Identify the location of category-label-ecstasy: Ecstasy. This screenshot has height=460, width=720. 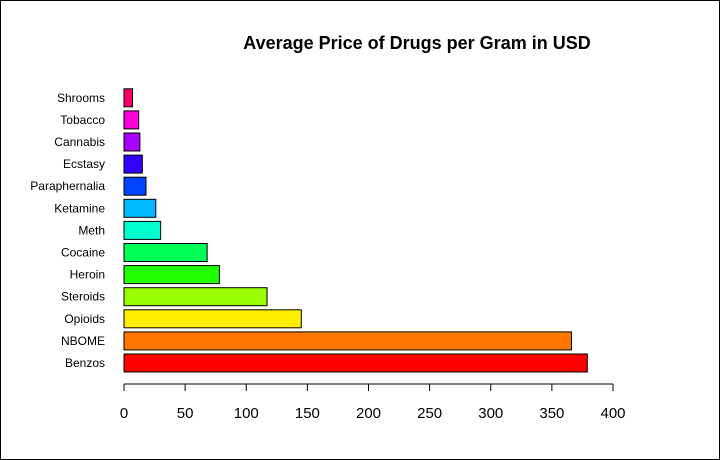
(84, 164).